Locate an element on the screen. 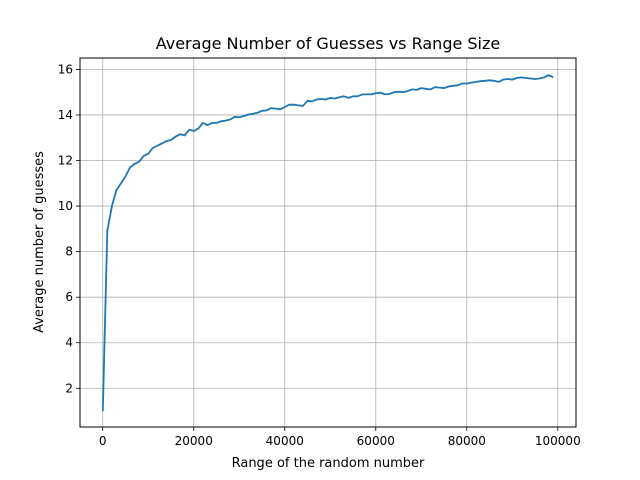  x-tick-label: 40000 is located at coordinates (285, 441).